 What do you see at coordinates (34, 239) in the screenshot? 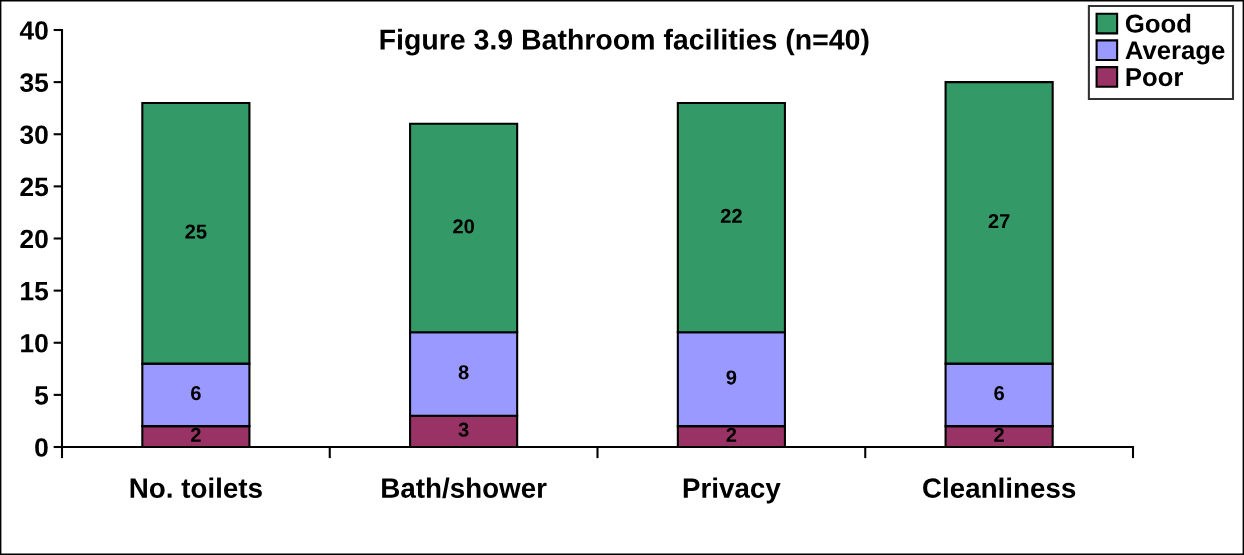
I see `y-tick-label: 20` at bounding box center [34, 239].